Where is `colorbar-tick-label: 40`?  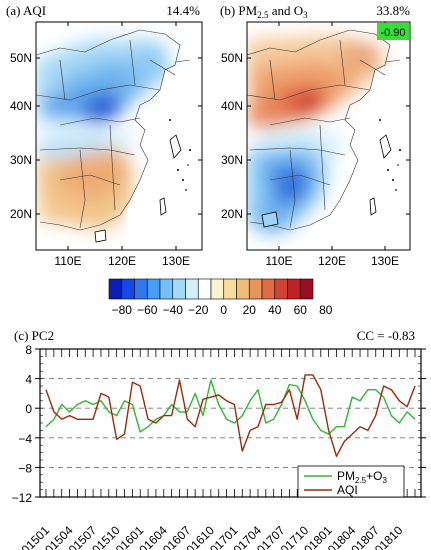 colorbar-tick-label: 40 is located at coordinates (275, 310).